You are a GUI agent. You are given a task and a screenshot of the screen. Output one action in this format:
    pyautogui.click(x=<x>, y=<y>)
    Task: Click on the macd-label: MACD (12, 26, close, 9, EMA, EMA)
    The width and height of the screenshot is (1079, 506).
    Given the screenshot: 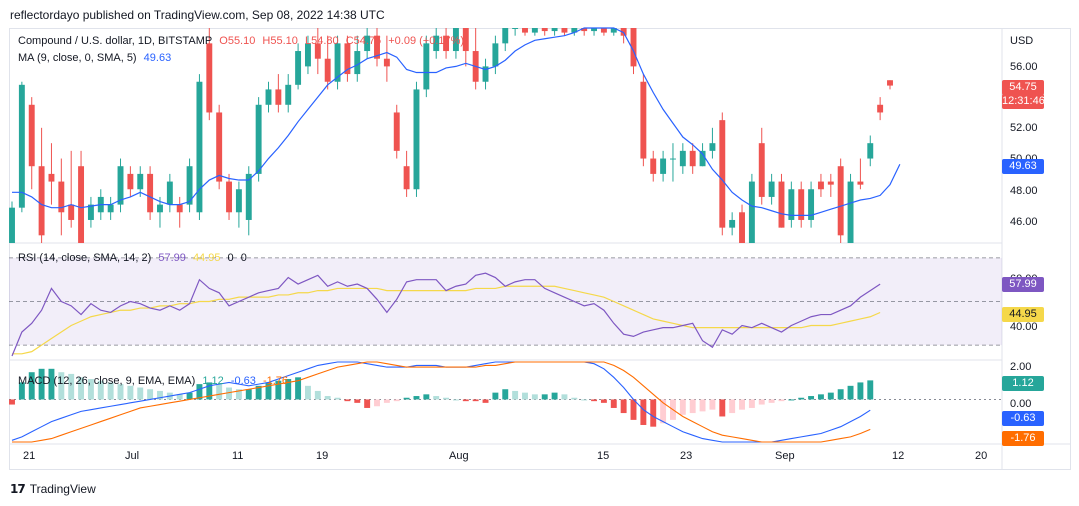 What is the action you would take?
    pyautogui.click(x=107, y=381)
    